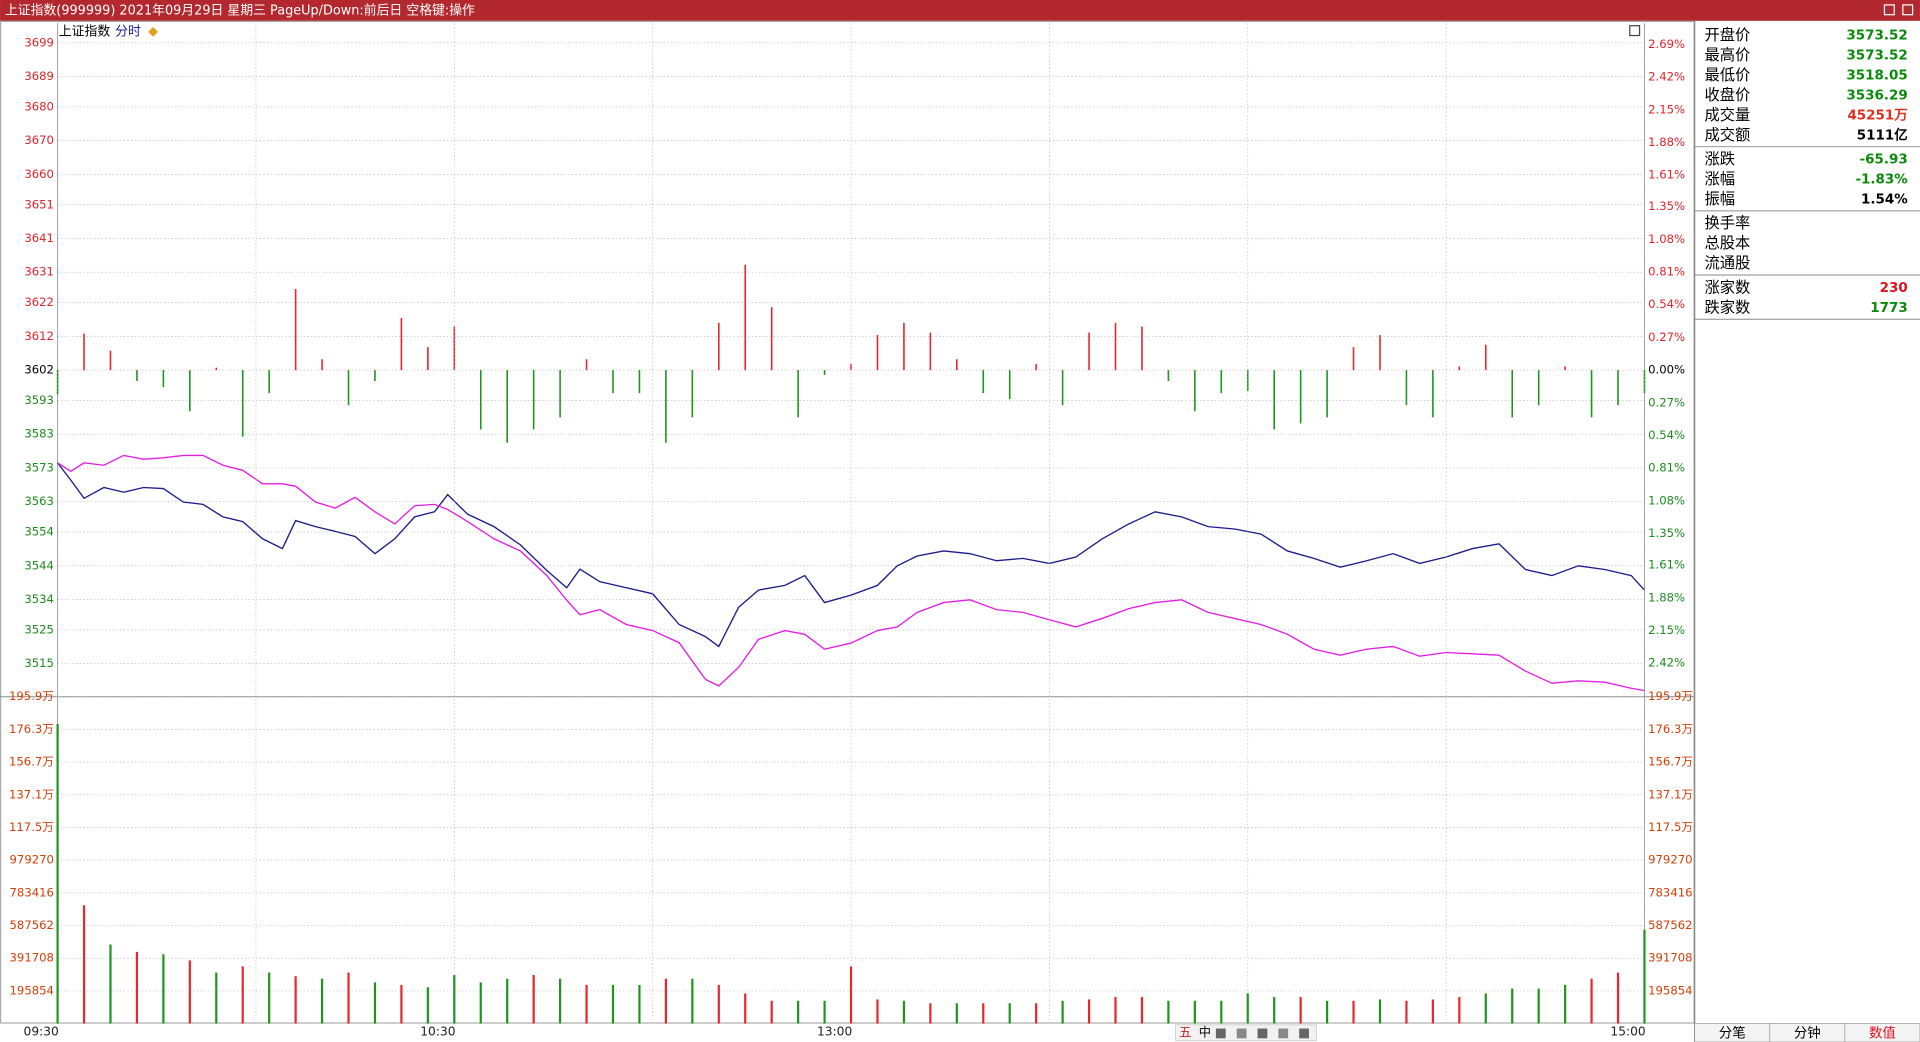 The height and width of the screenshot is (1042, 1920). Describe the element at coordinates (39, 174) in the screenshot. I see `y-tick-label: 3660` at that location.